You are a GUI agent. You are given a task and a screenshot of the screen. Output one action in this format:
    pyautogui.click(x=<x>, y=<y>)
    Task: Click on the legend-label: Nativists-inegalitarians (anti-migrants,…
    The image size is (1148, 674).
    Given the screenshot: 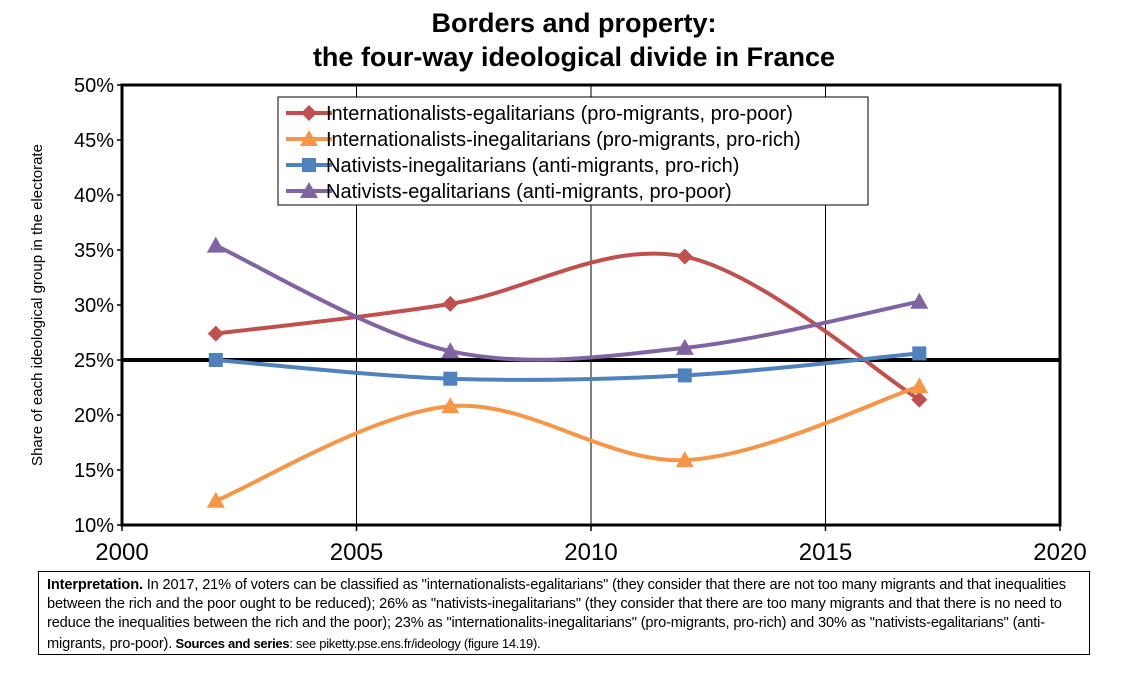 What is the action you would take?
    pyautogui.click(x=532, y=166)
    